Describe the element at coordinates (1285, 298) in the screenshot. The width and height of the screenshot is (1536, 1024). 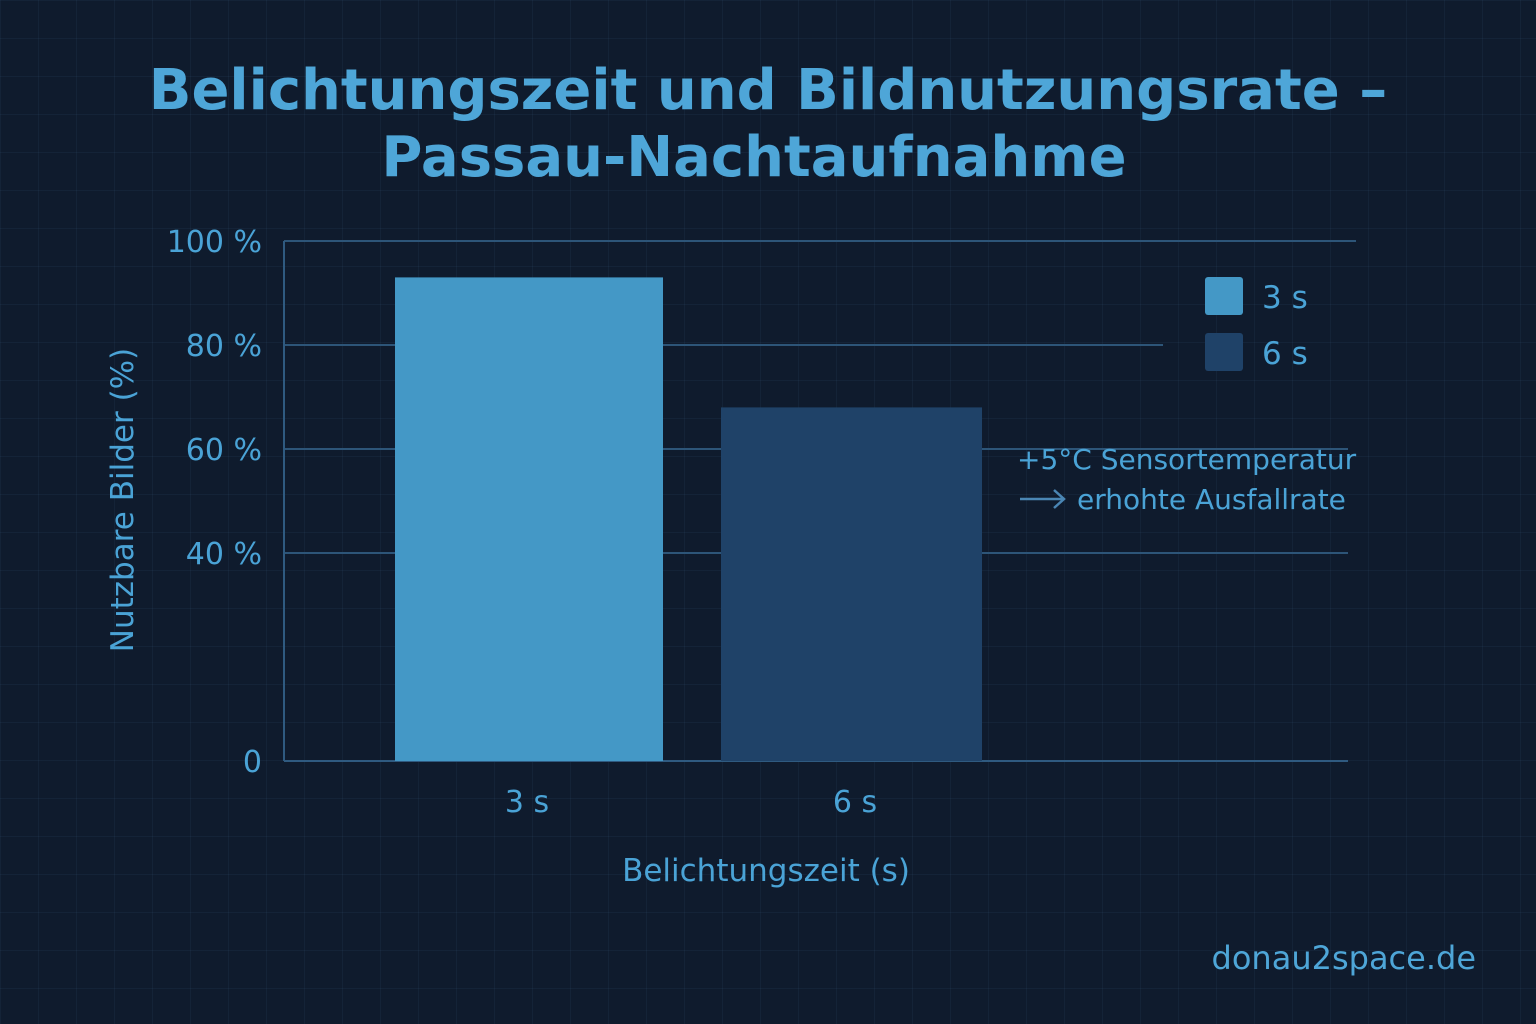
I see `legend-label-1: 3 s` at that location.